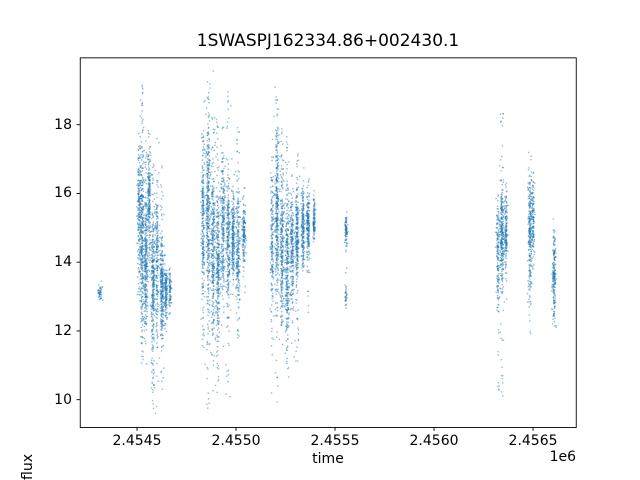 The height and width of the screenshot is (480, 640). What do you see at coordinates (434, 441) in the screenshot?
I see `x-tick-label: 2.4560` at bounding box center [434, 441].